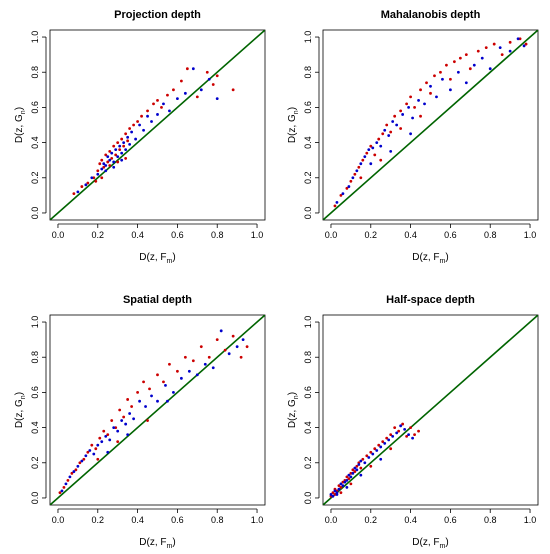  Describe the element at coordinates (331, 235) in the screenshot. I see `x-tick-label: 0.0` at that location.